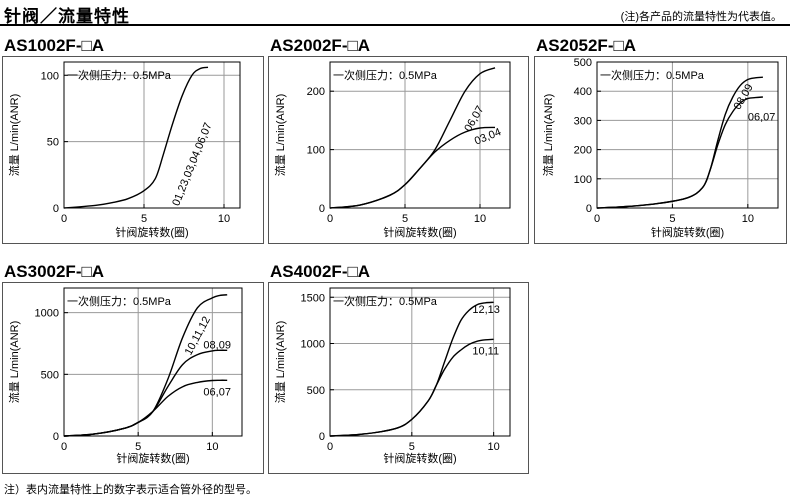  Describe the element at coordinates (320, 271) in the screenshot. I see `chart-title-as4002f: AS4002F-□A` at that location.